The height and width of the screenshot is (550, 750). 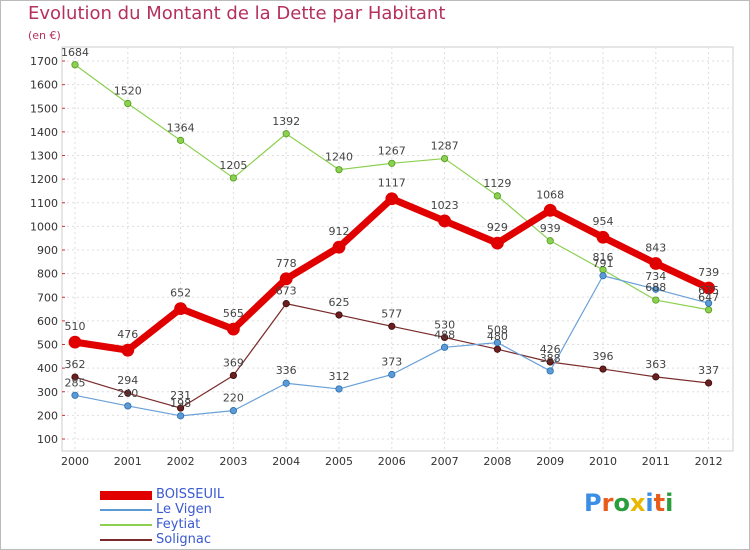 I want to click on data-label-solignac: 480, so click(x=497, y=336).